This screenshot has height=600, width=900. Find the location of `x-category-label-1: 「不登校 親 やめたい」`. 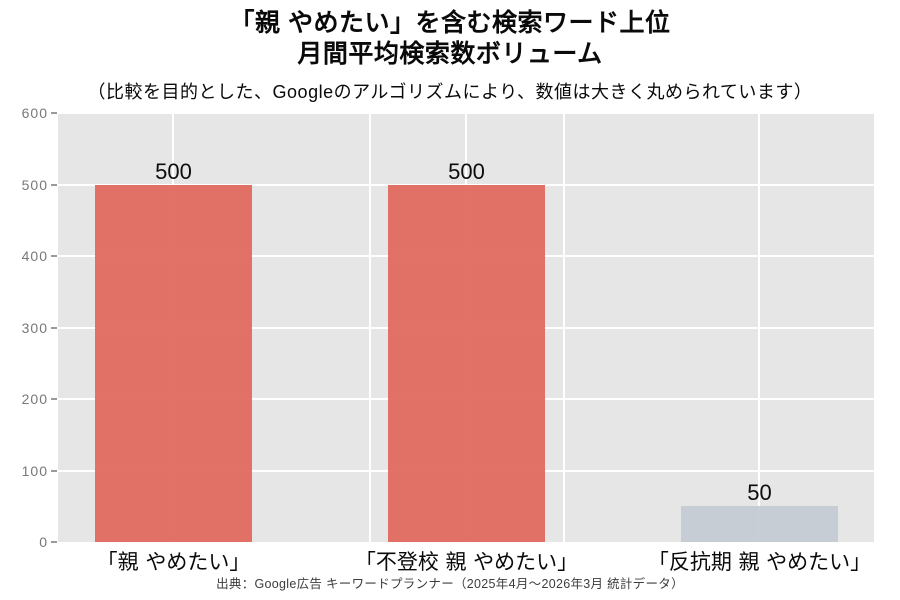

x-category-label-1: 「不登校 親 やめたい」 is located at coordinates (466, 562).